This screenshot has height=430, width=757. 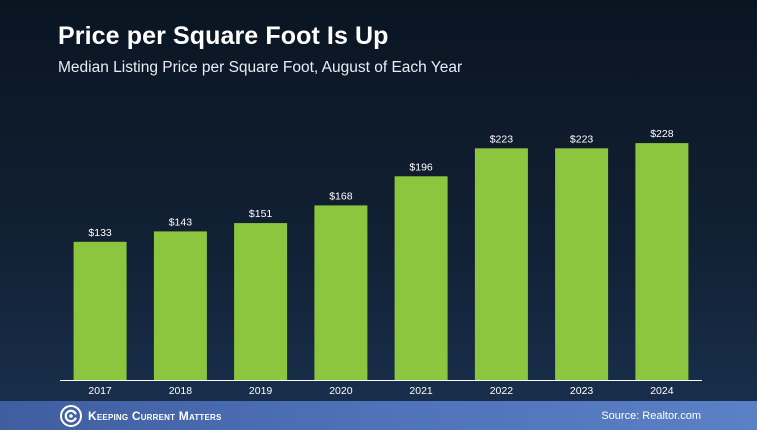 What do you see at coordinates (662, 134) in the screenshot?
I see `data-label-2024: $228` at bounding box center [662, 134].